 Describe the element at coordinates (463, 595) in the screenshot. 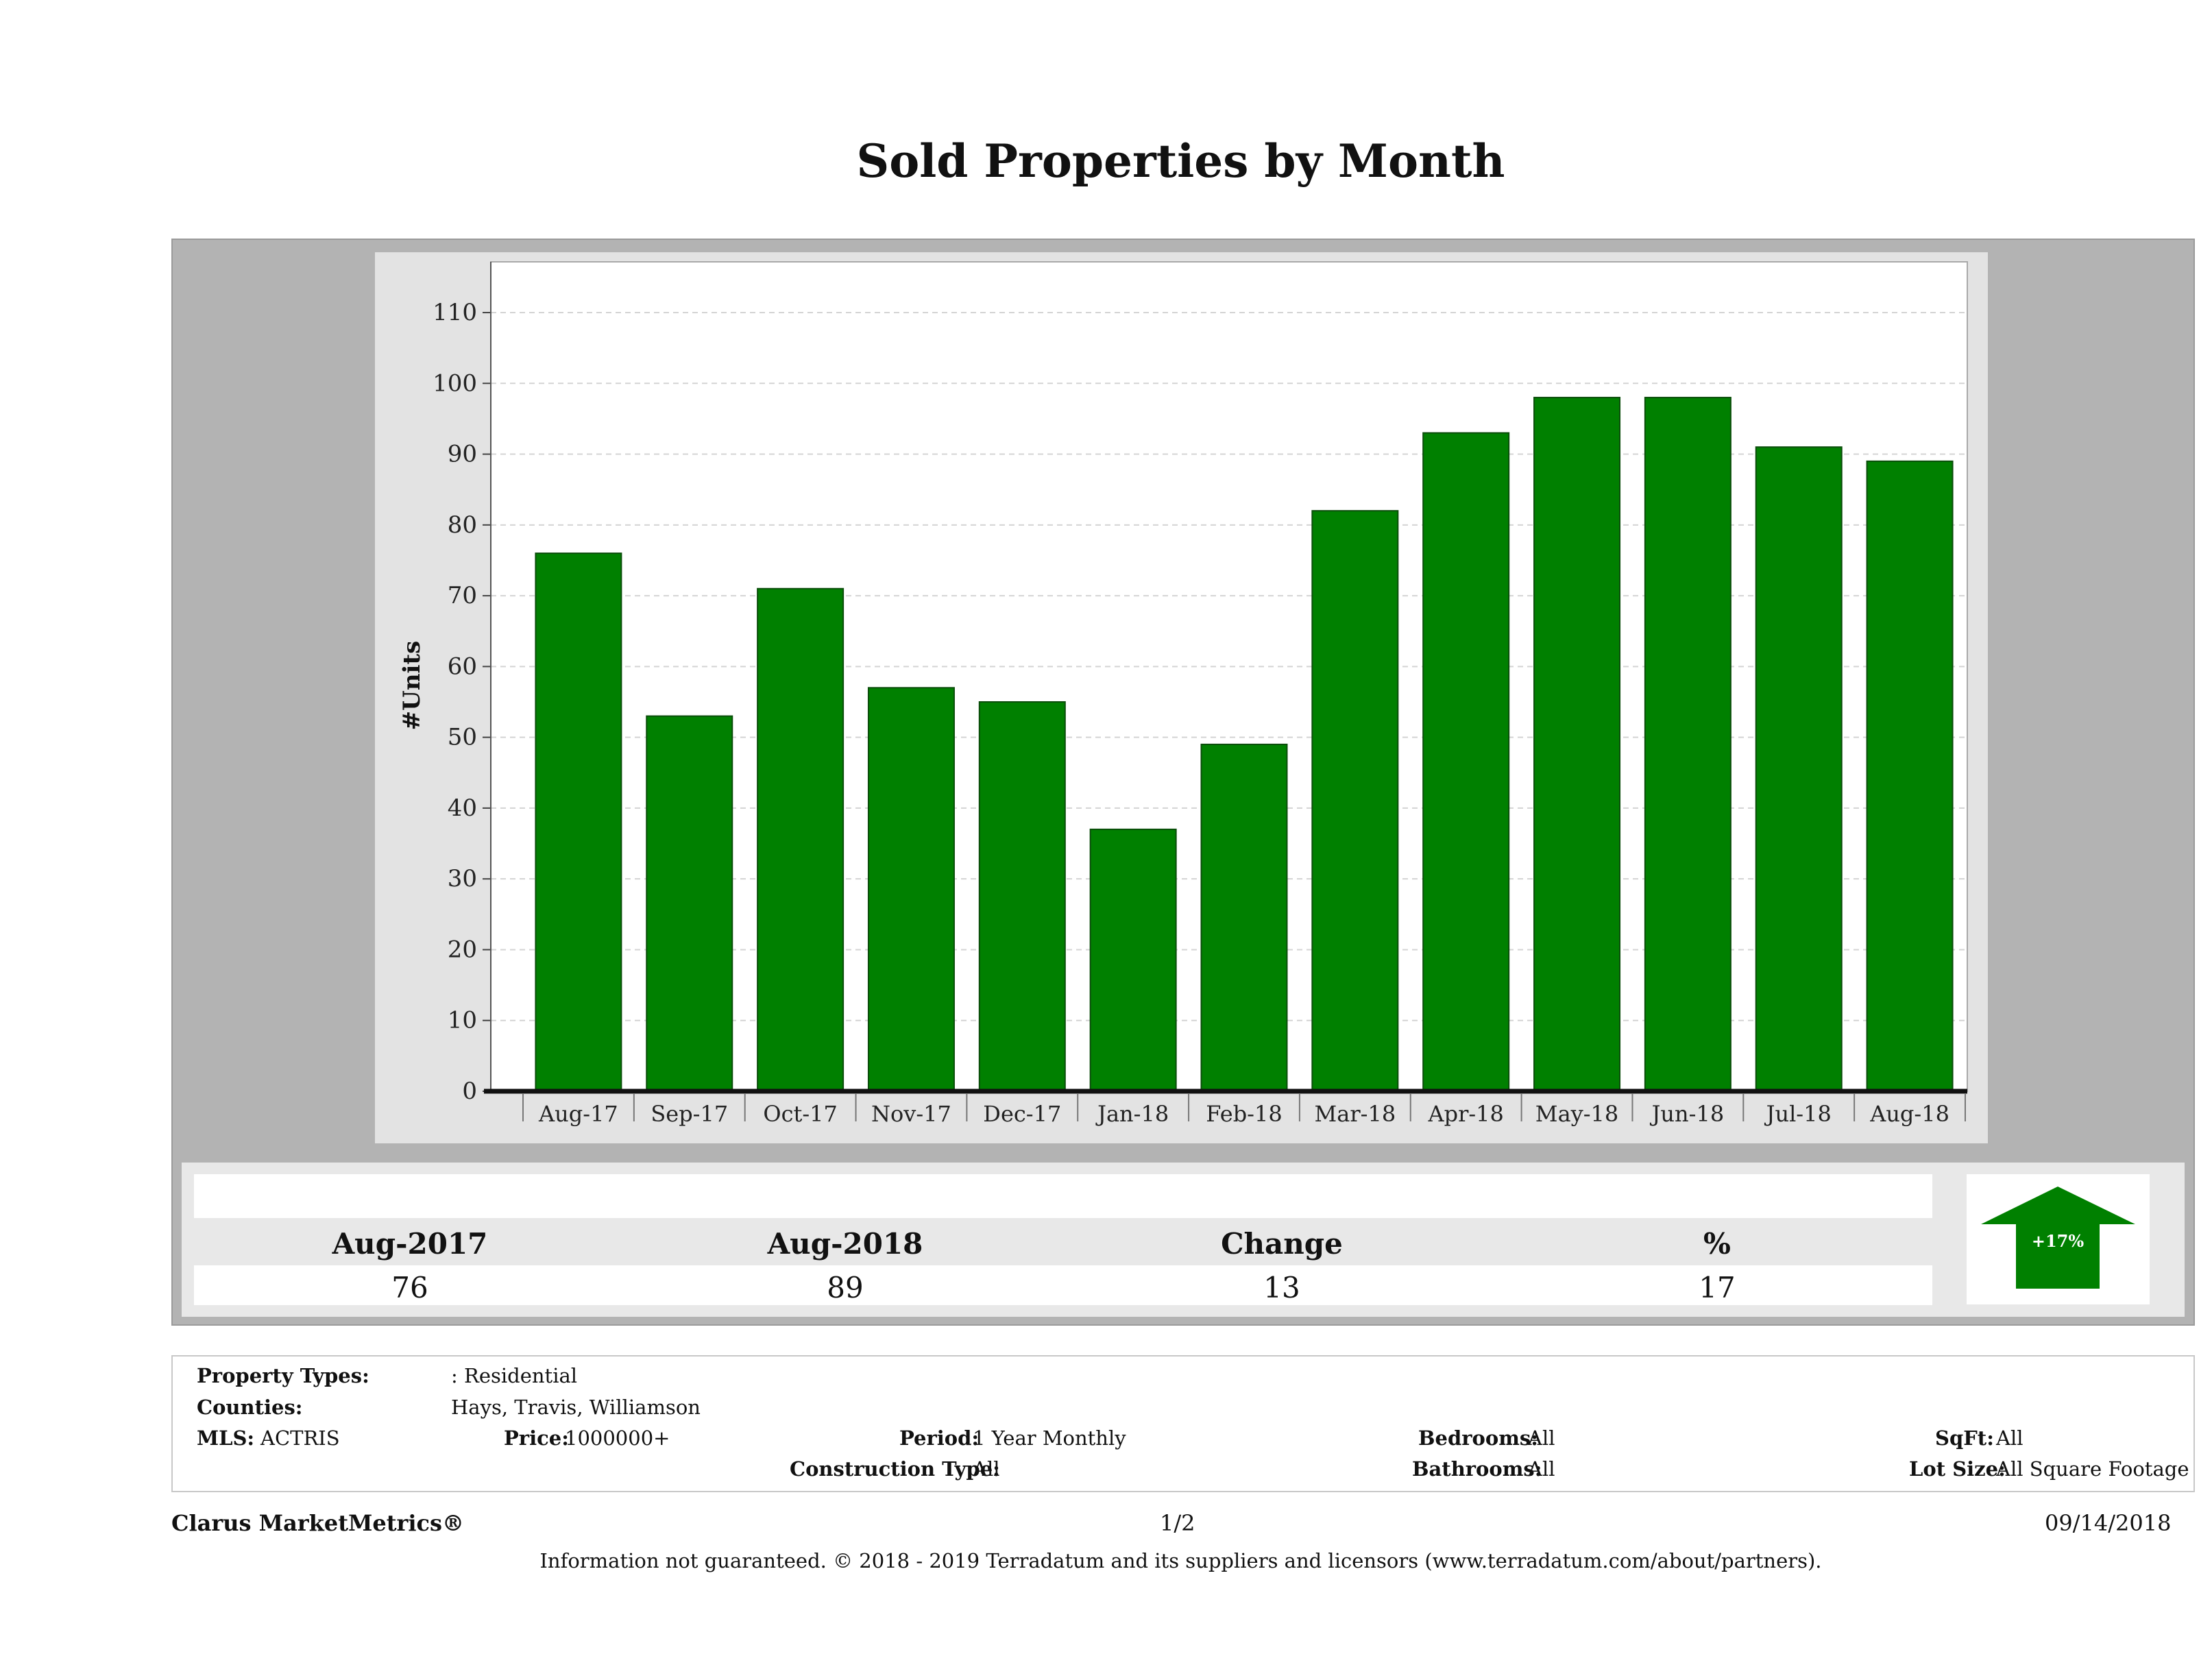

I see `y-tick-label: 70` at that location.